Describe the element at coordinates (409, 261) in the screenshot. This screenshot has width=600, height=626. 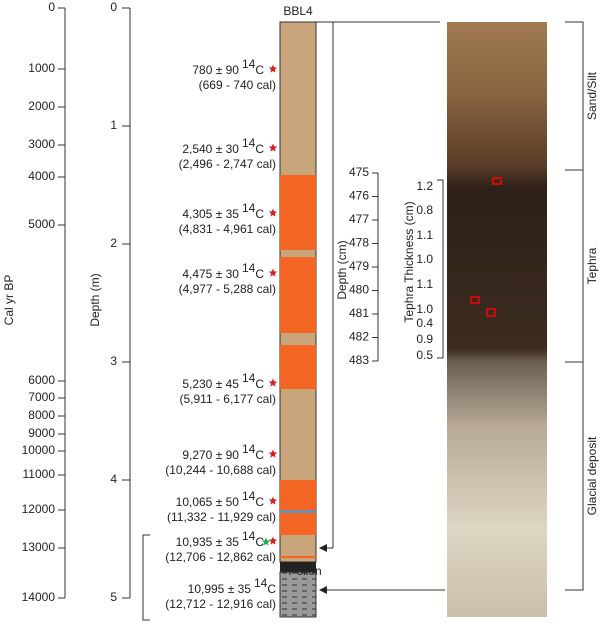
I see `axis-label: Tephra Thickness (cm)` at that location.